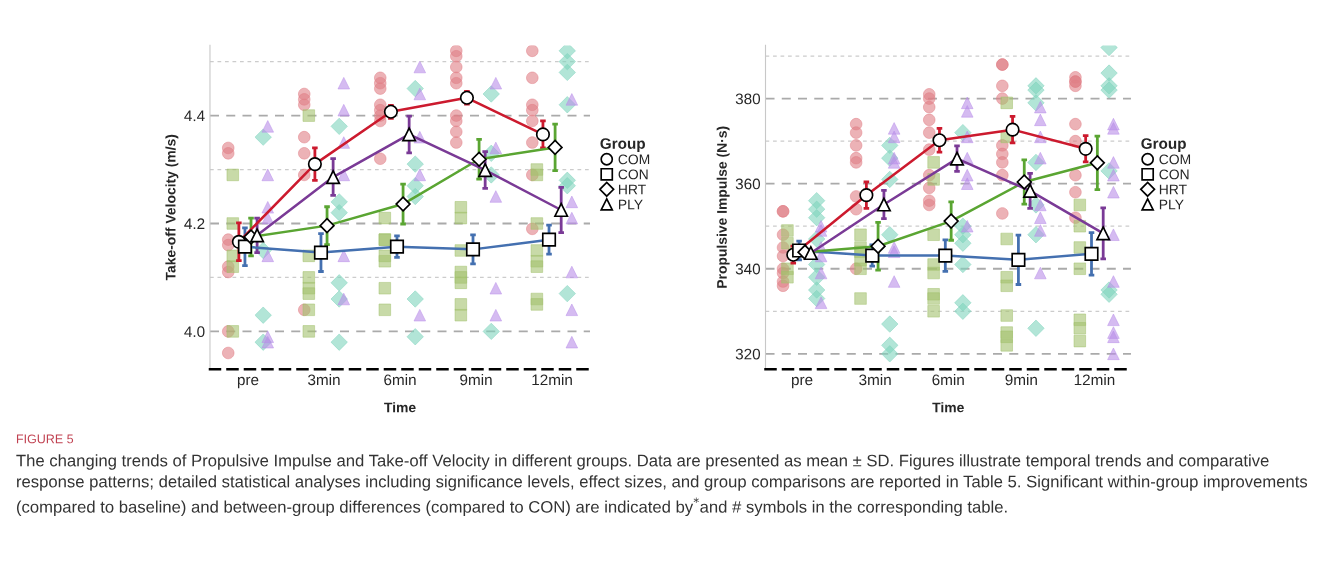 Image resolution: width=1329 pixels, height=575 pixels. I want to click on caption: FIGURE 5, so click(45, 439).